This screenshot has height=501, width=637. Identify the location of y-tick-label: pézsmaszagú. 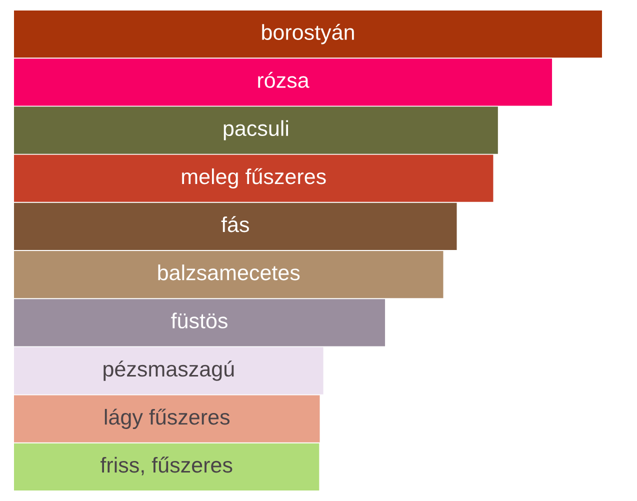
(169, 370).